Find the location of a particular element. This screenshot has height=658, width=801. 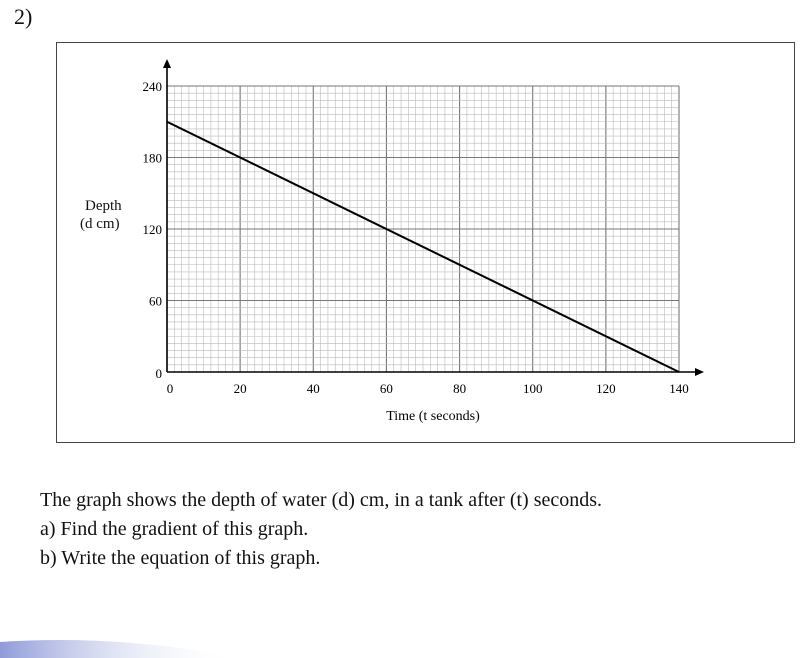

question-part-b: b) Write the equation of this graph. is located at coordinates (180, 558).